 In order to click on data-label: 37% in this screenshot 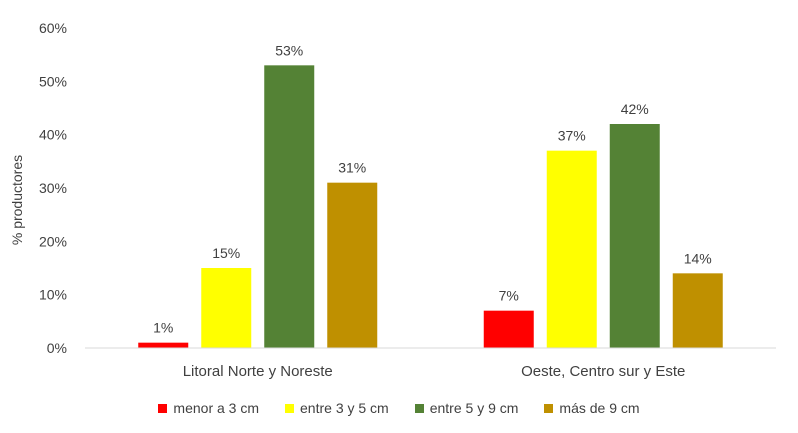, I will do `click(572, 136)`.